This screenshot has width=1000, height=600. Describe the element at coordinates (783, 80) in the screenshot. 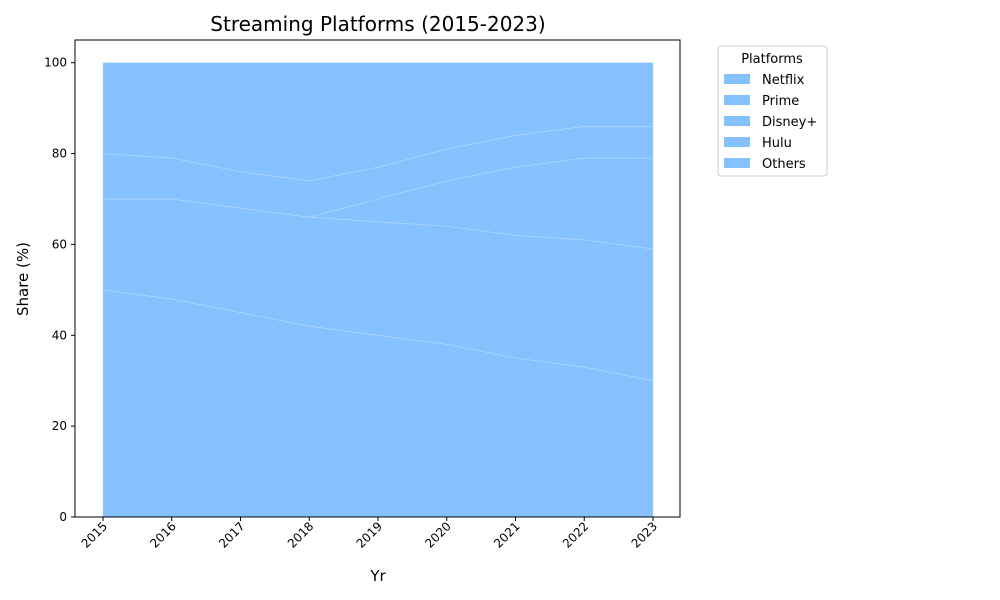

I see `legend-label-netflix: Netflix` at that location.